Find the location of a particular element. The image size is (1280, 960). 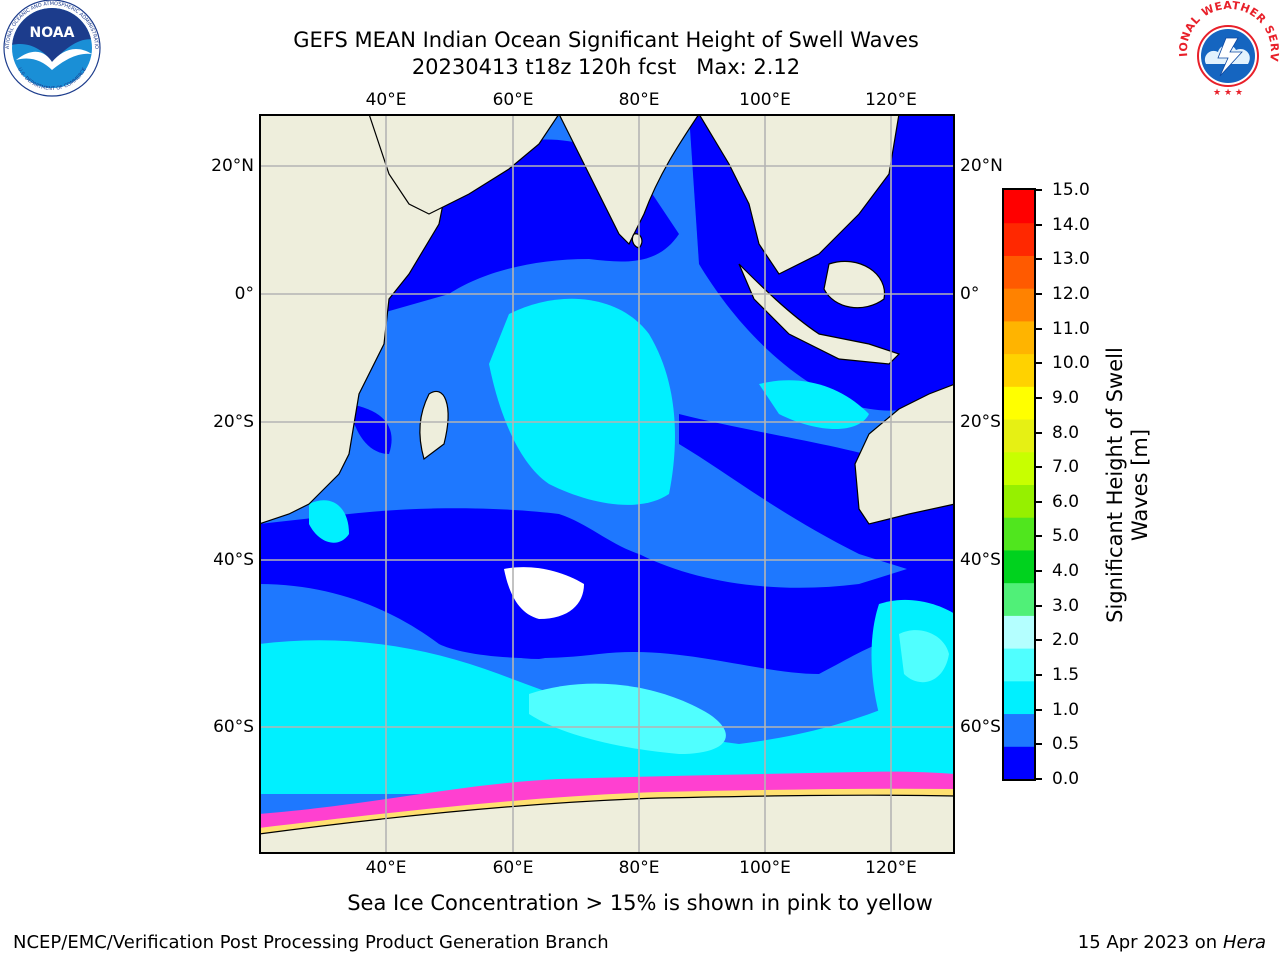

colorbar-tick-label: 3.0 is located at coordinates (1066, 605).